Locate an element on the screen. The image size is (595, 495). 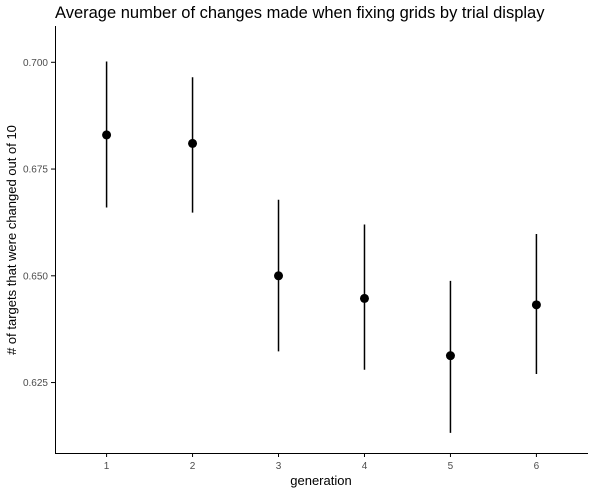
x-tick-label: 3 is located at coordinates (279, 466).